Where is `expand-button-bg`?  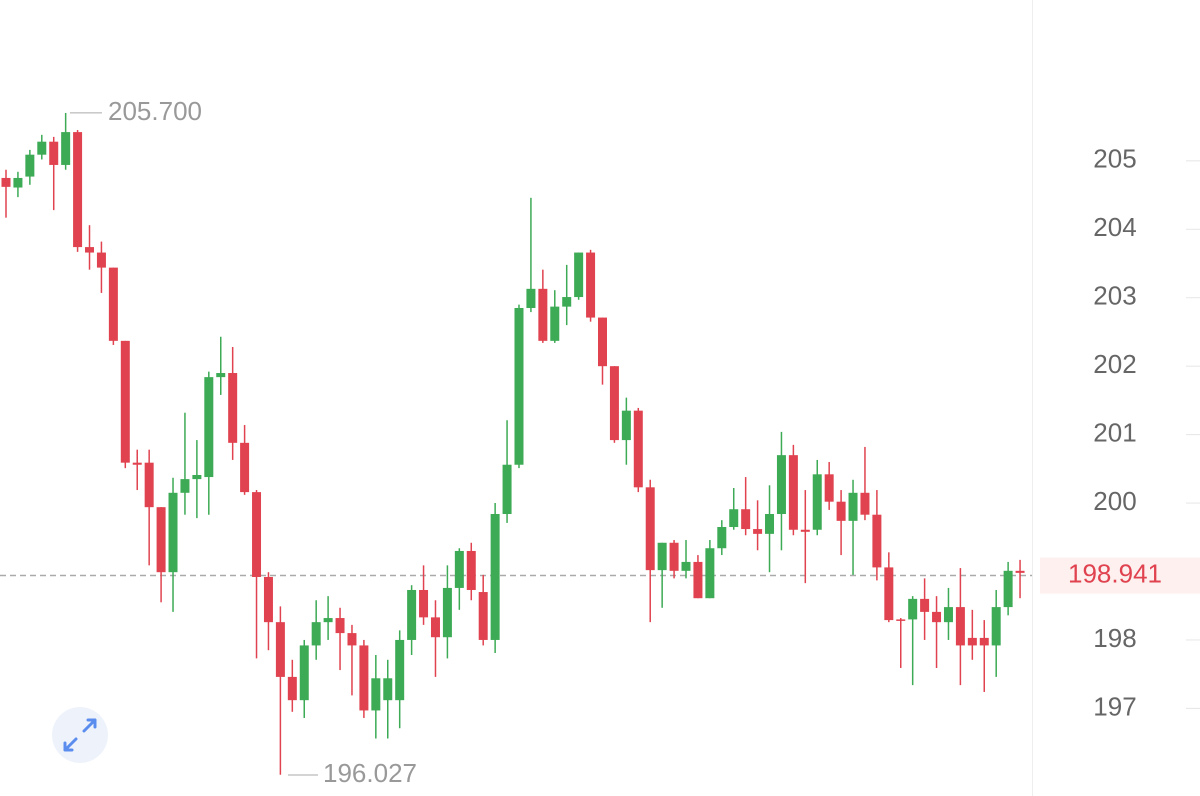
expand-button-bg is located at coordinates (80, 735).